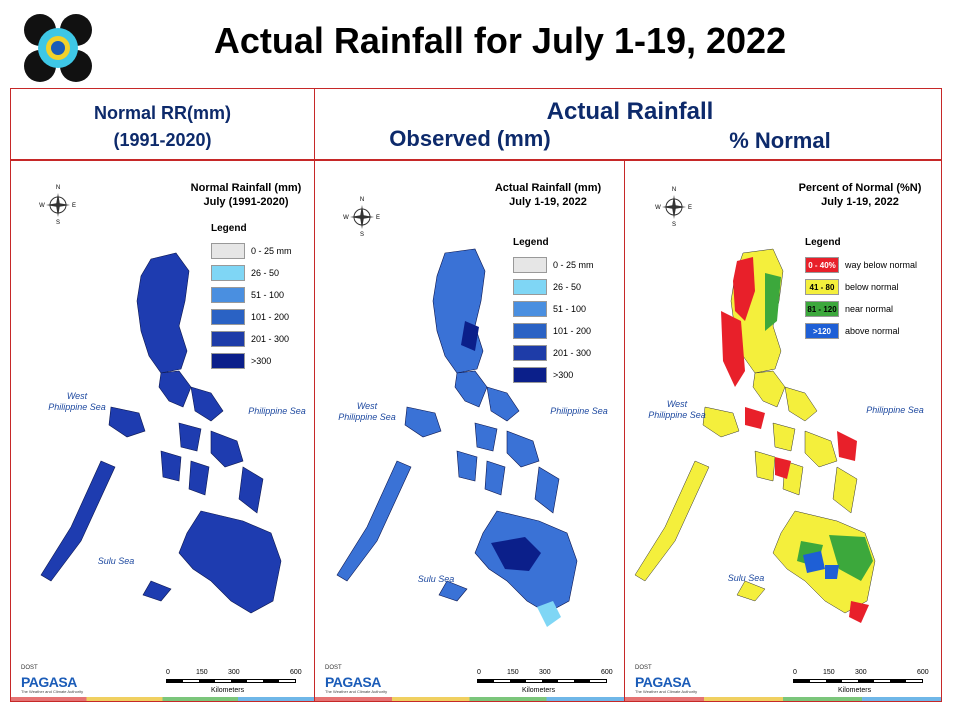  What do you see at coordinates (470, 138) in the screenshot?
I see `observed-header: Observed (mm)` at bounding box center [470, 138].